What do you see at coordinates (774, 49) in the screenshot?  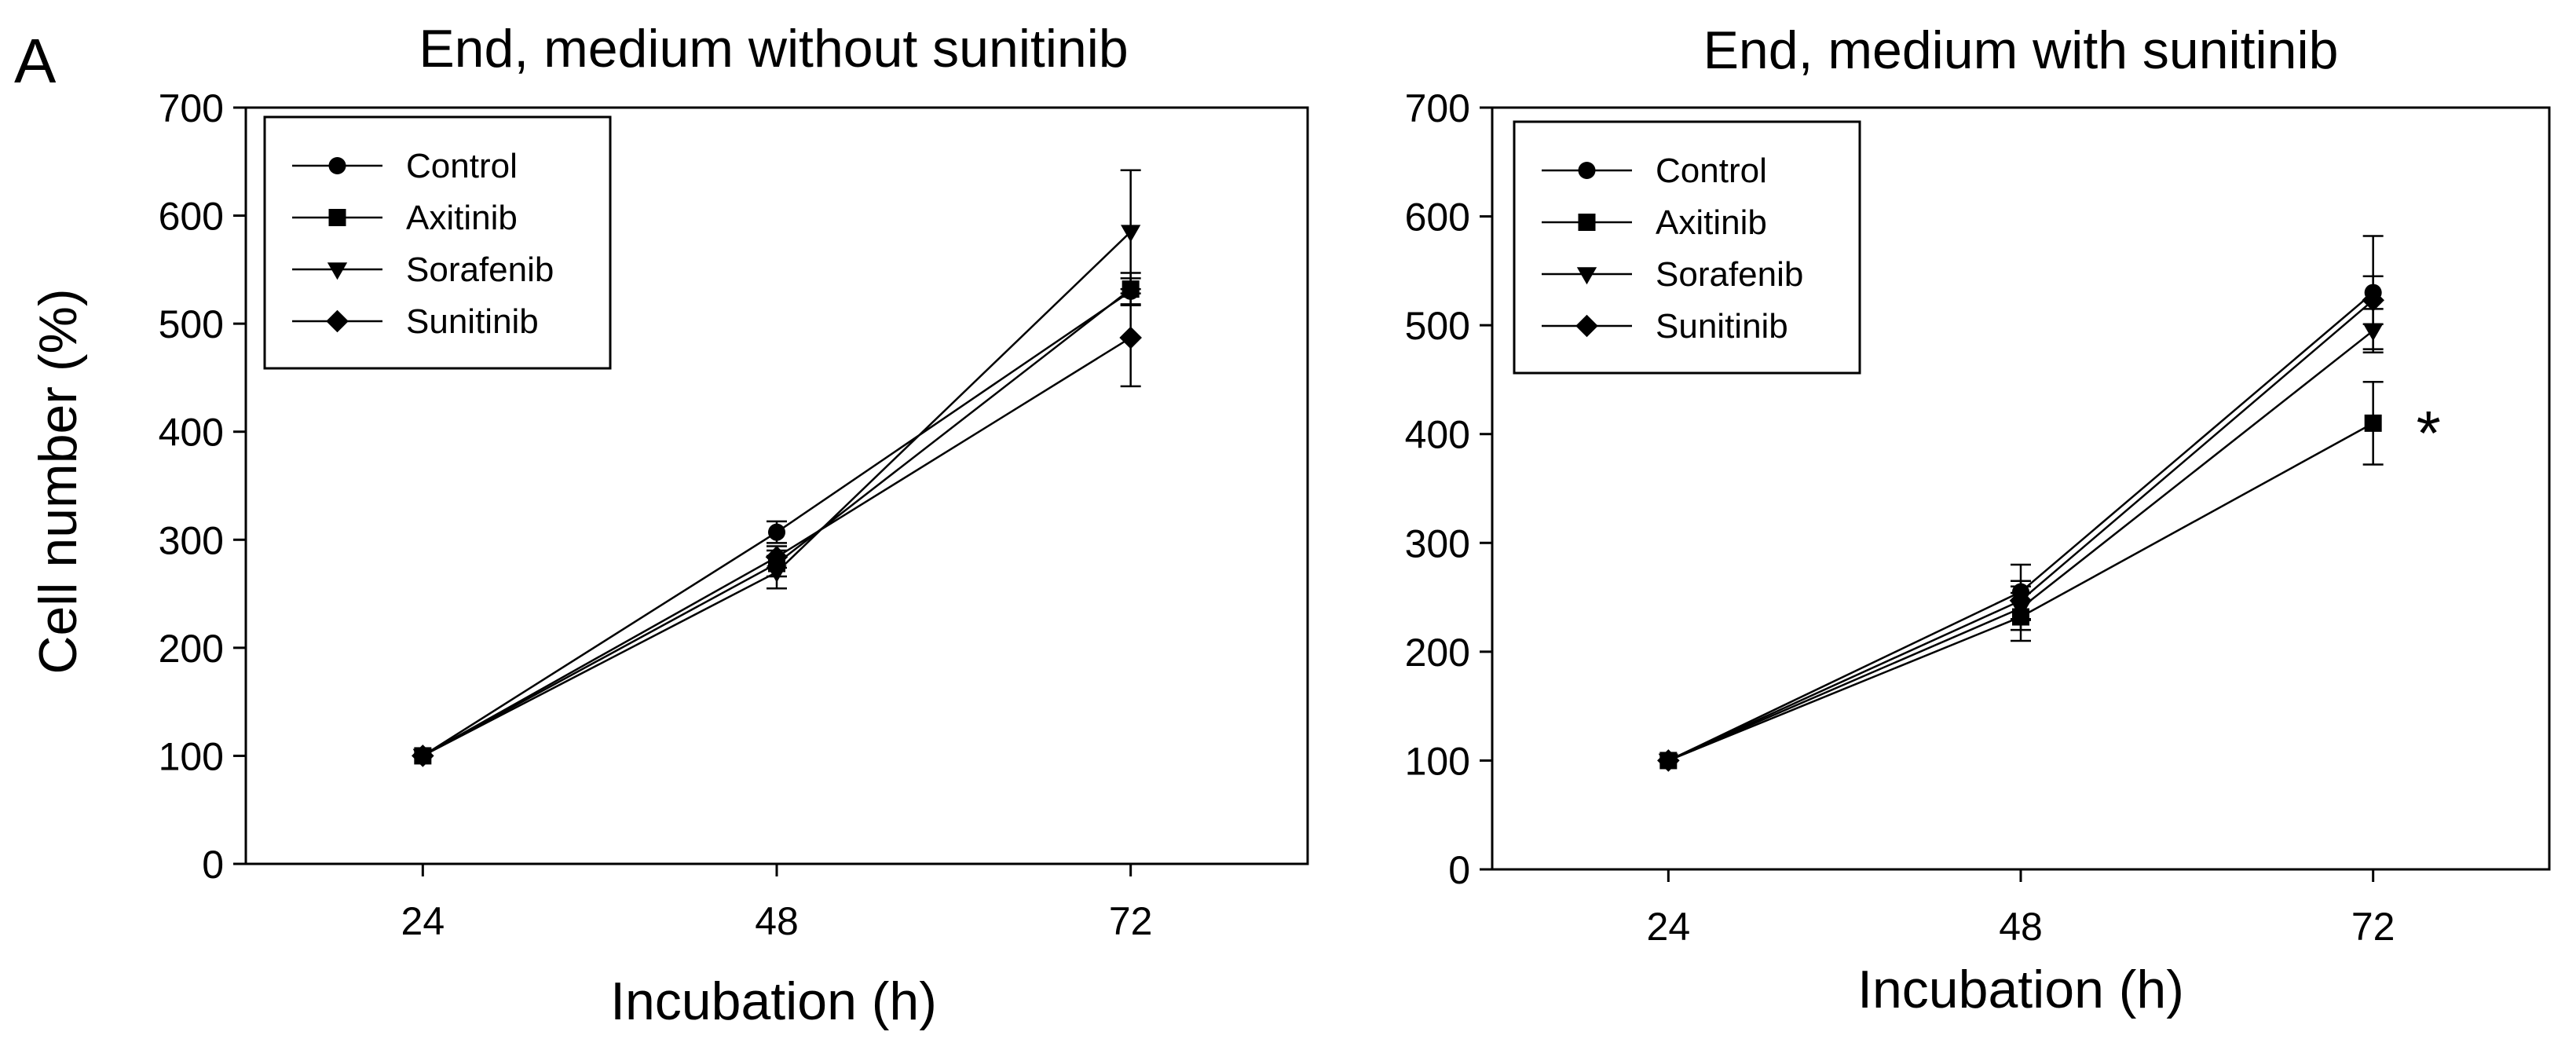 I see `chart-title: End, medium without sunitinib` at bounding box center [774, 49].